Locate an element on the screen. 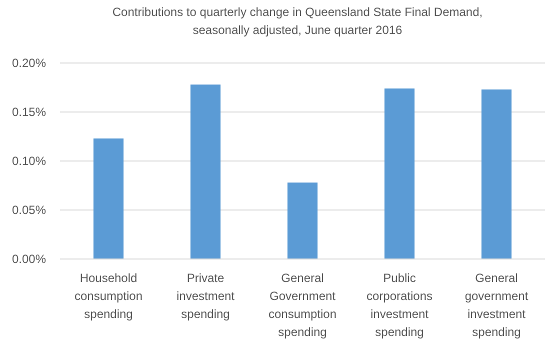 The image size is (555, 348). y-tick-label: 0.10% is located at coordinates (29, 161).